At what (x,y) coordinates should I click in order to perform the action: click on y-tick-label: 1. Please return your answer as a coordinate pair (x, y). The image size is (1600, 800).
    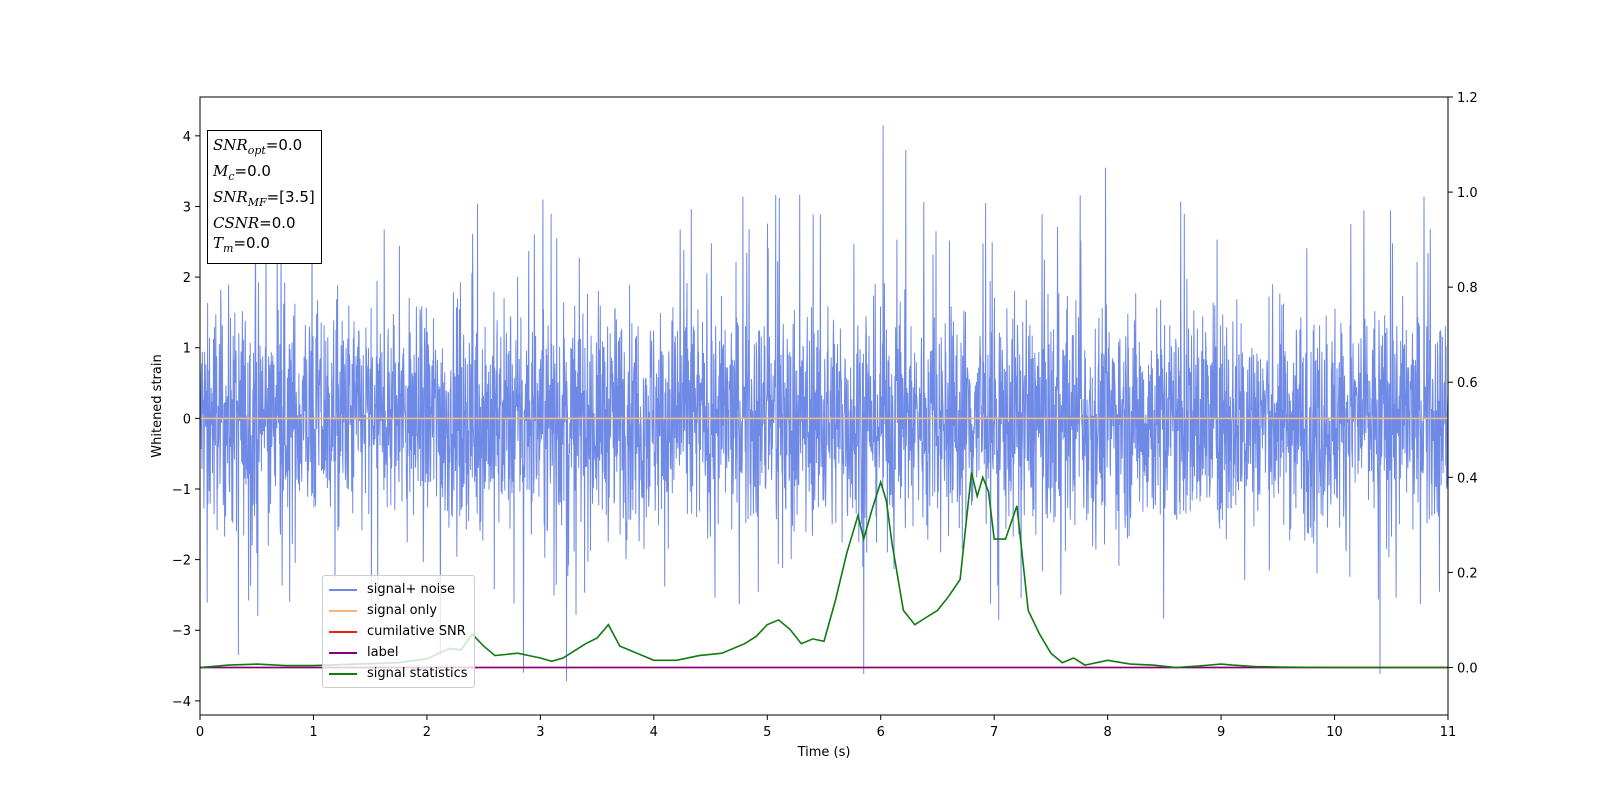
    Looking at the image, I should click on (187, 349).